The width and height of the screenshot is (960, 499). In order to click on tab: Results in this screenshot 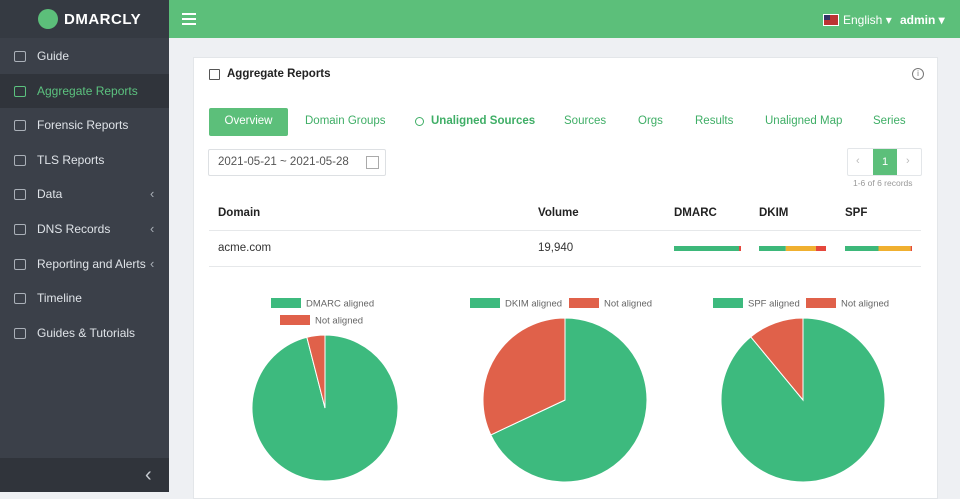, I will do `click(714, 121)`.